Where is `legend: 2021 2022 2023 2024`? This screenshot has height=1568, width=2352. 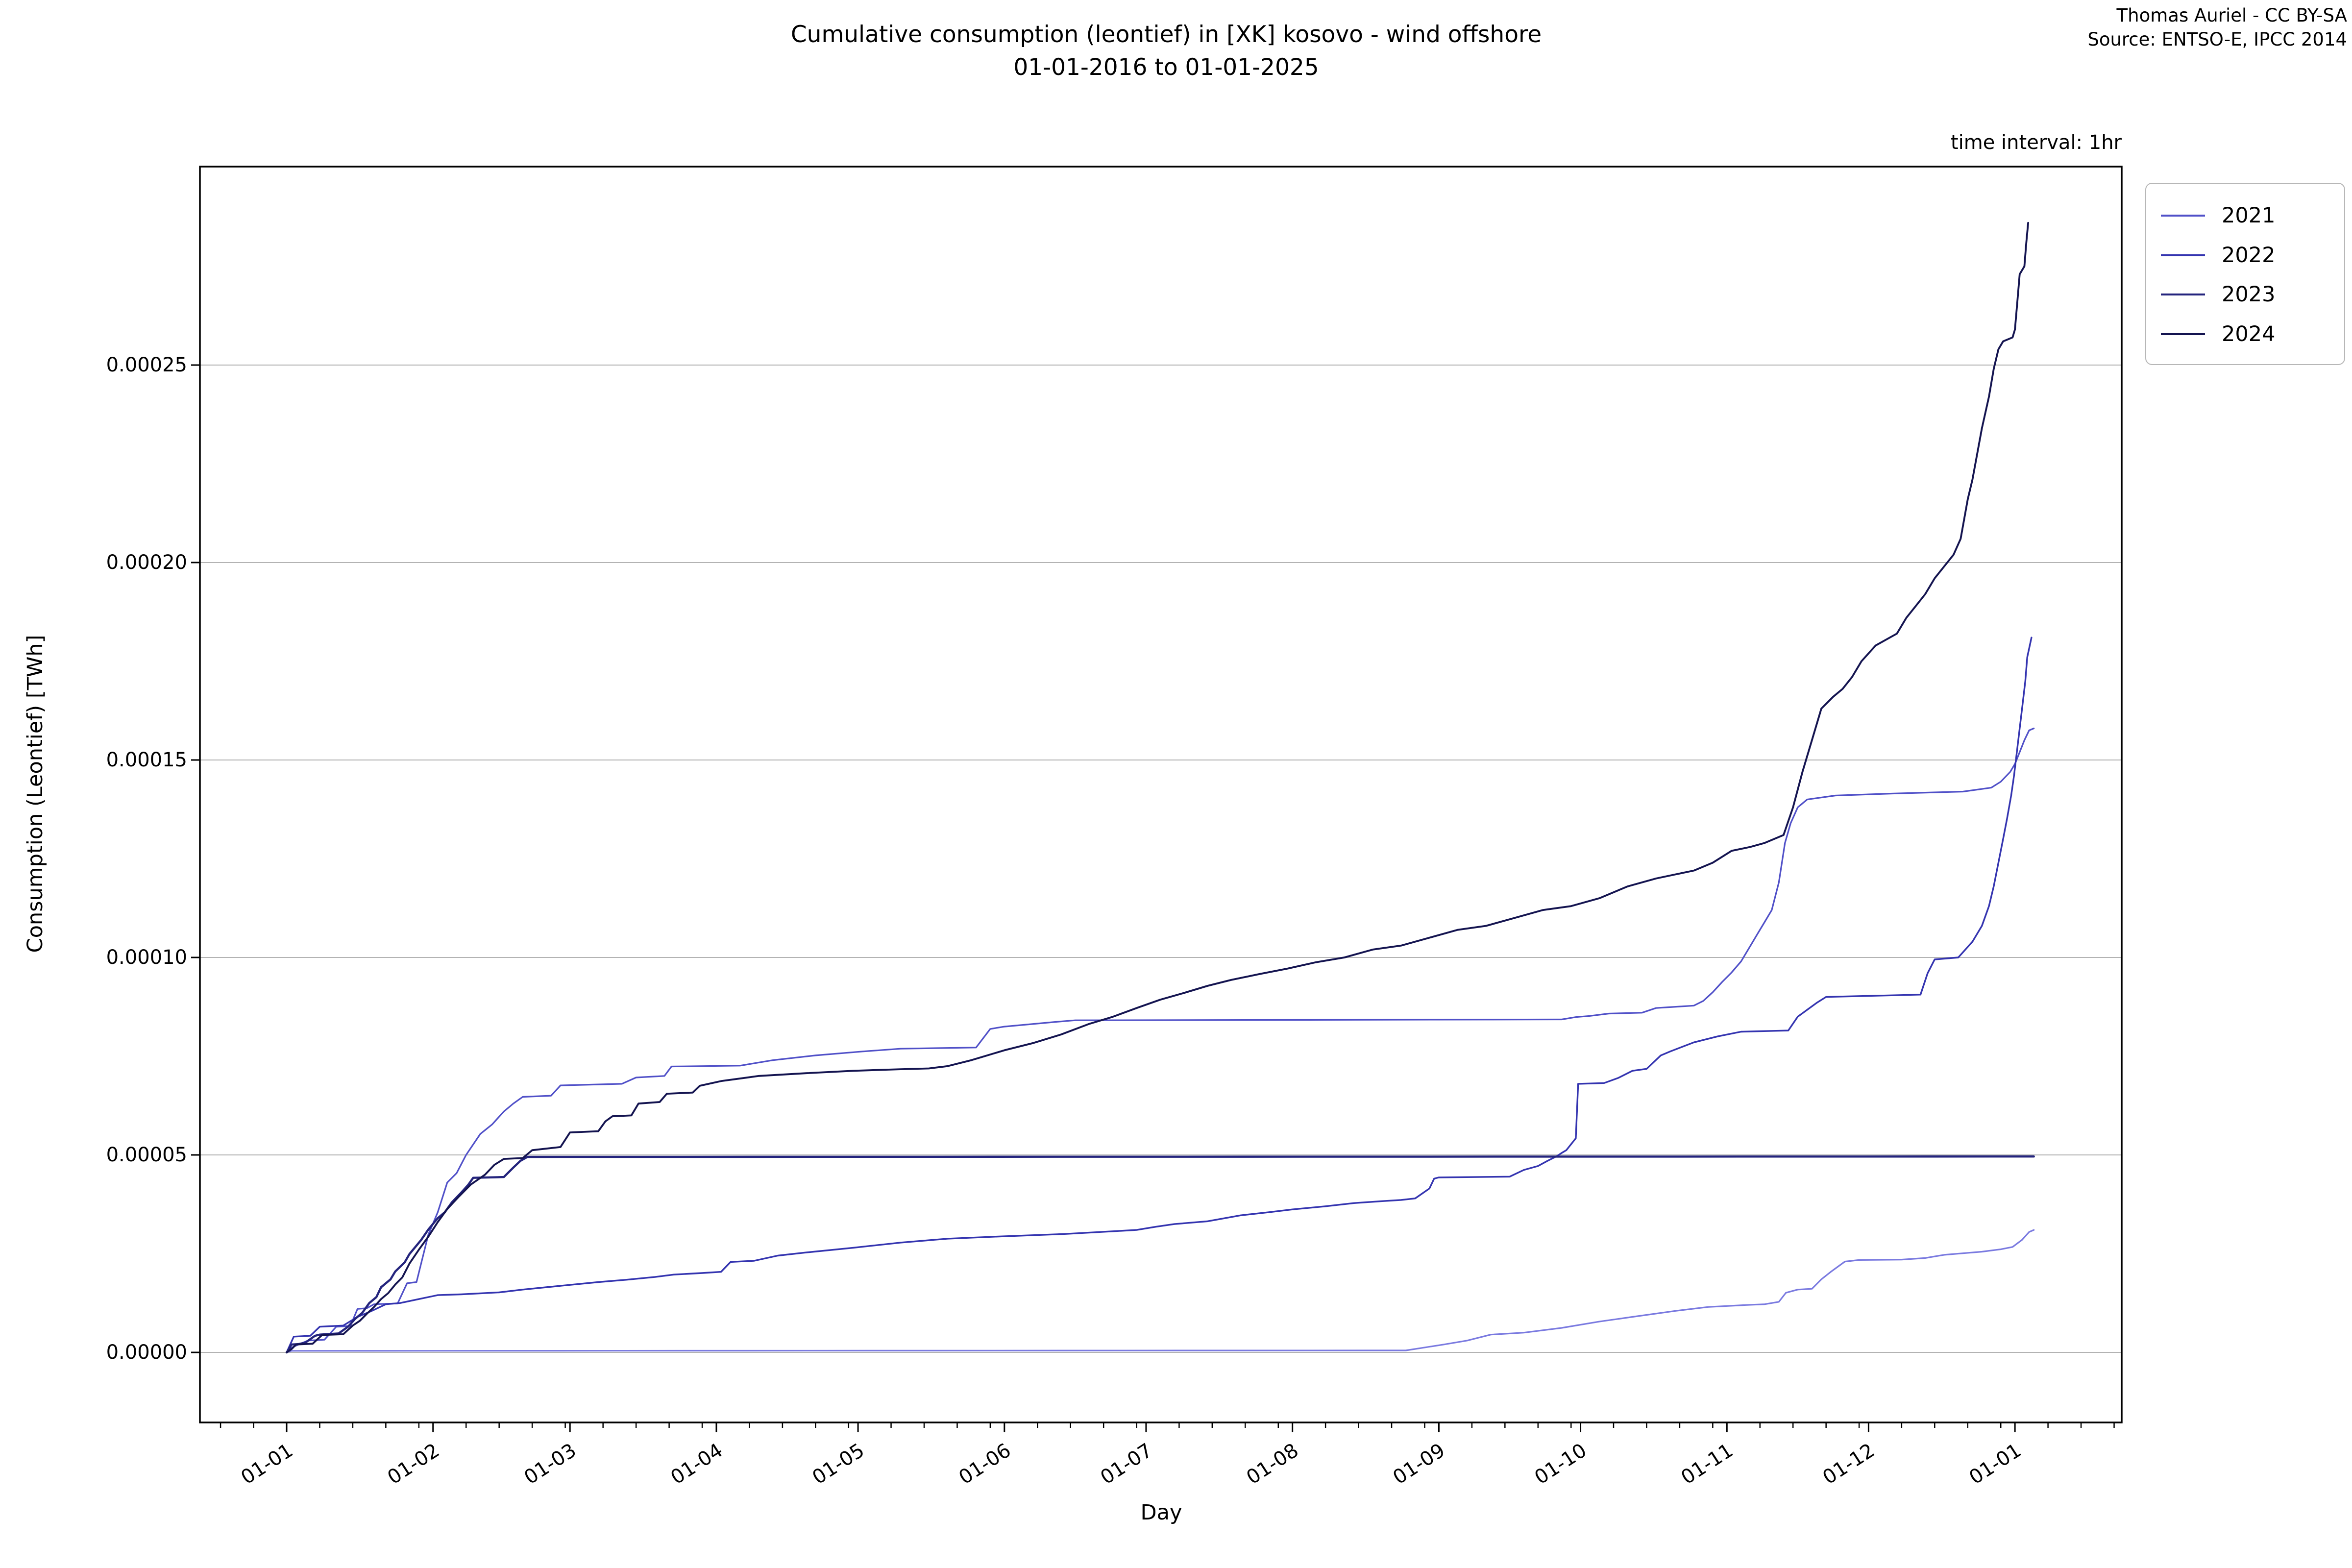
legend: 2021 2022 2023 2024 is located at coordinates (2245, 274).